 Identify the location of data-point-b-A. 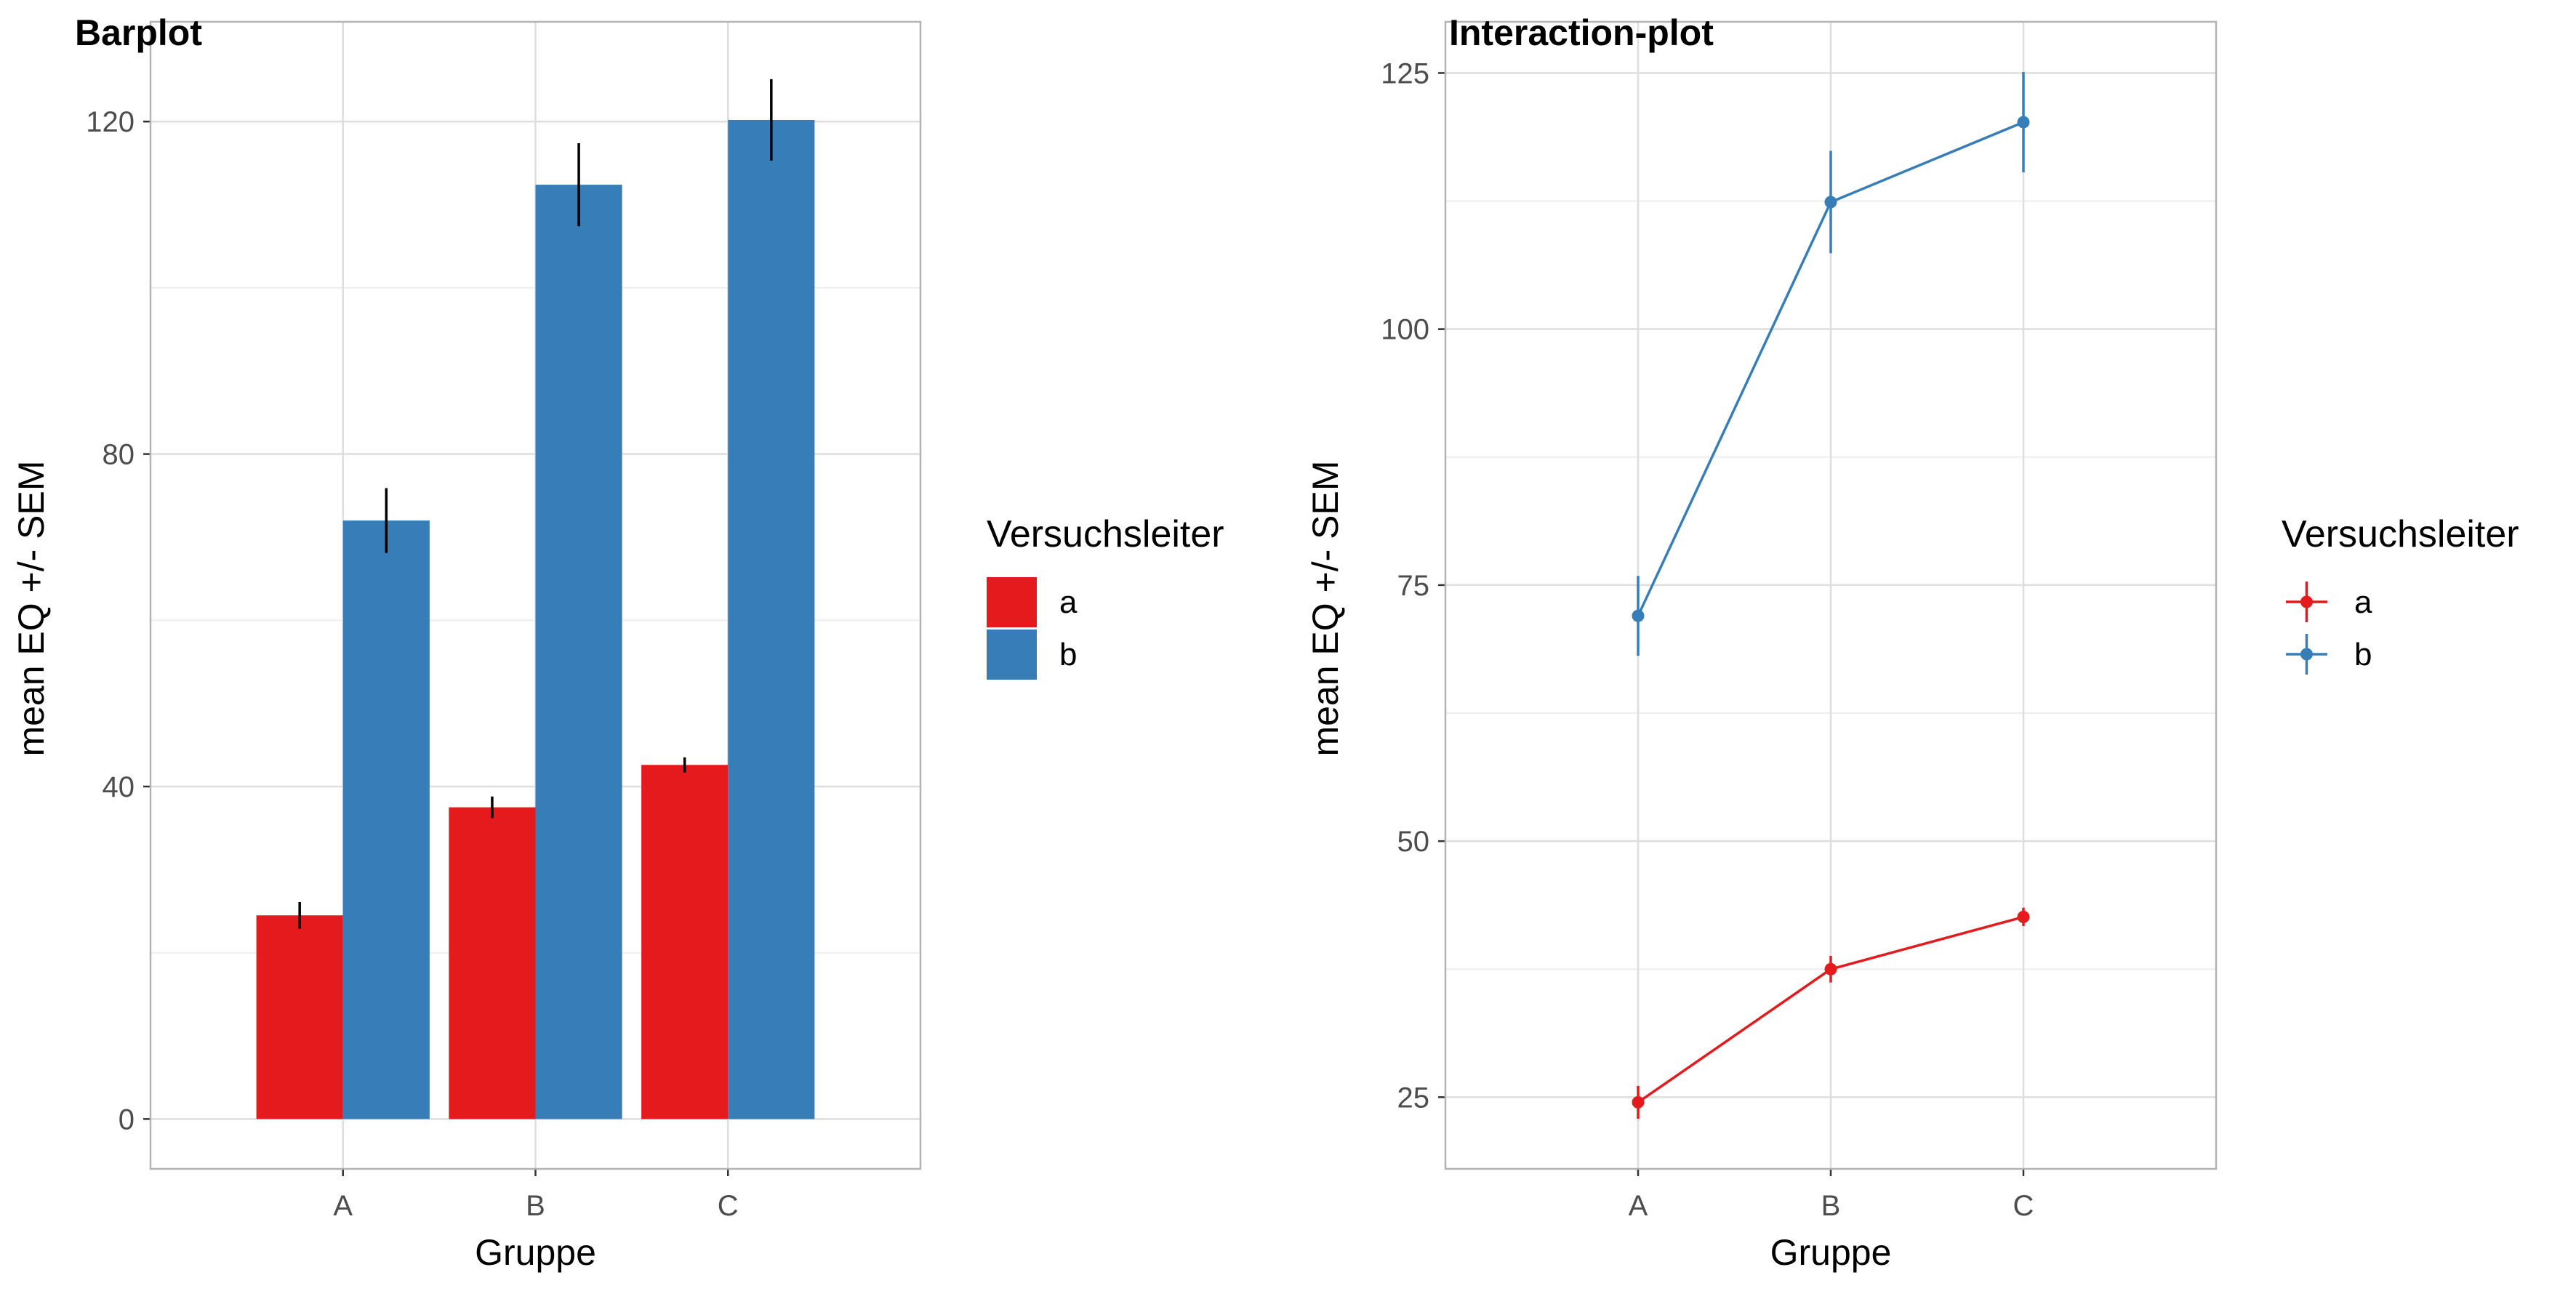
(1638, 616).